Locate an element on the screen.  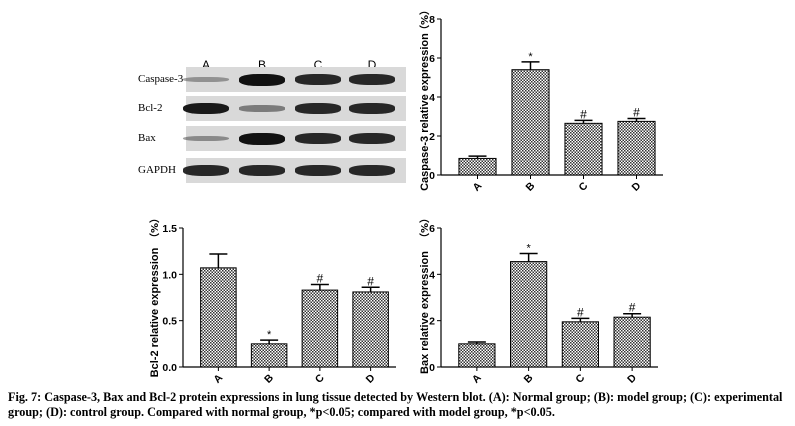
y-tick-label: 8 is located at coordinates (432, 20).